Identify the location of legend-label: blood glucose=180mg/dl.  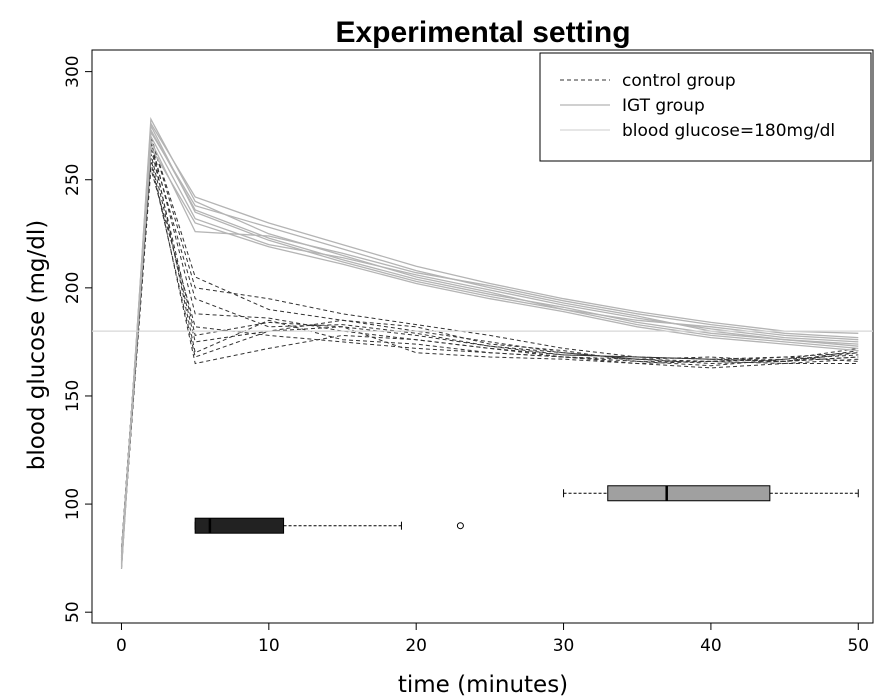
(728, 131).